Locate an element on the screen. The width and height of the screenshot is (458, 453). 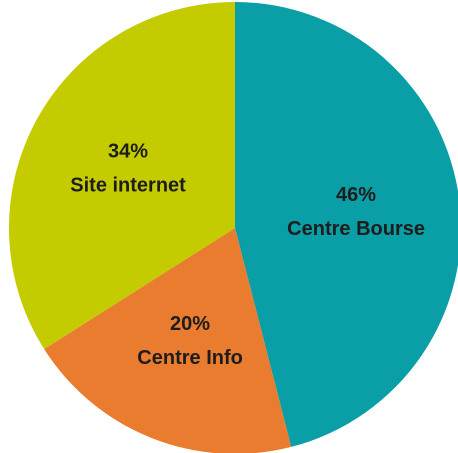
slice-category-label: Centre Info is located at coordinates (190, 358).